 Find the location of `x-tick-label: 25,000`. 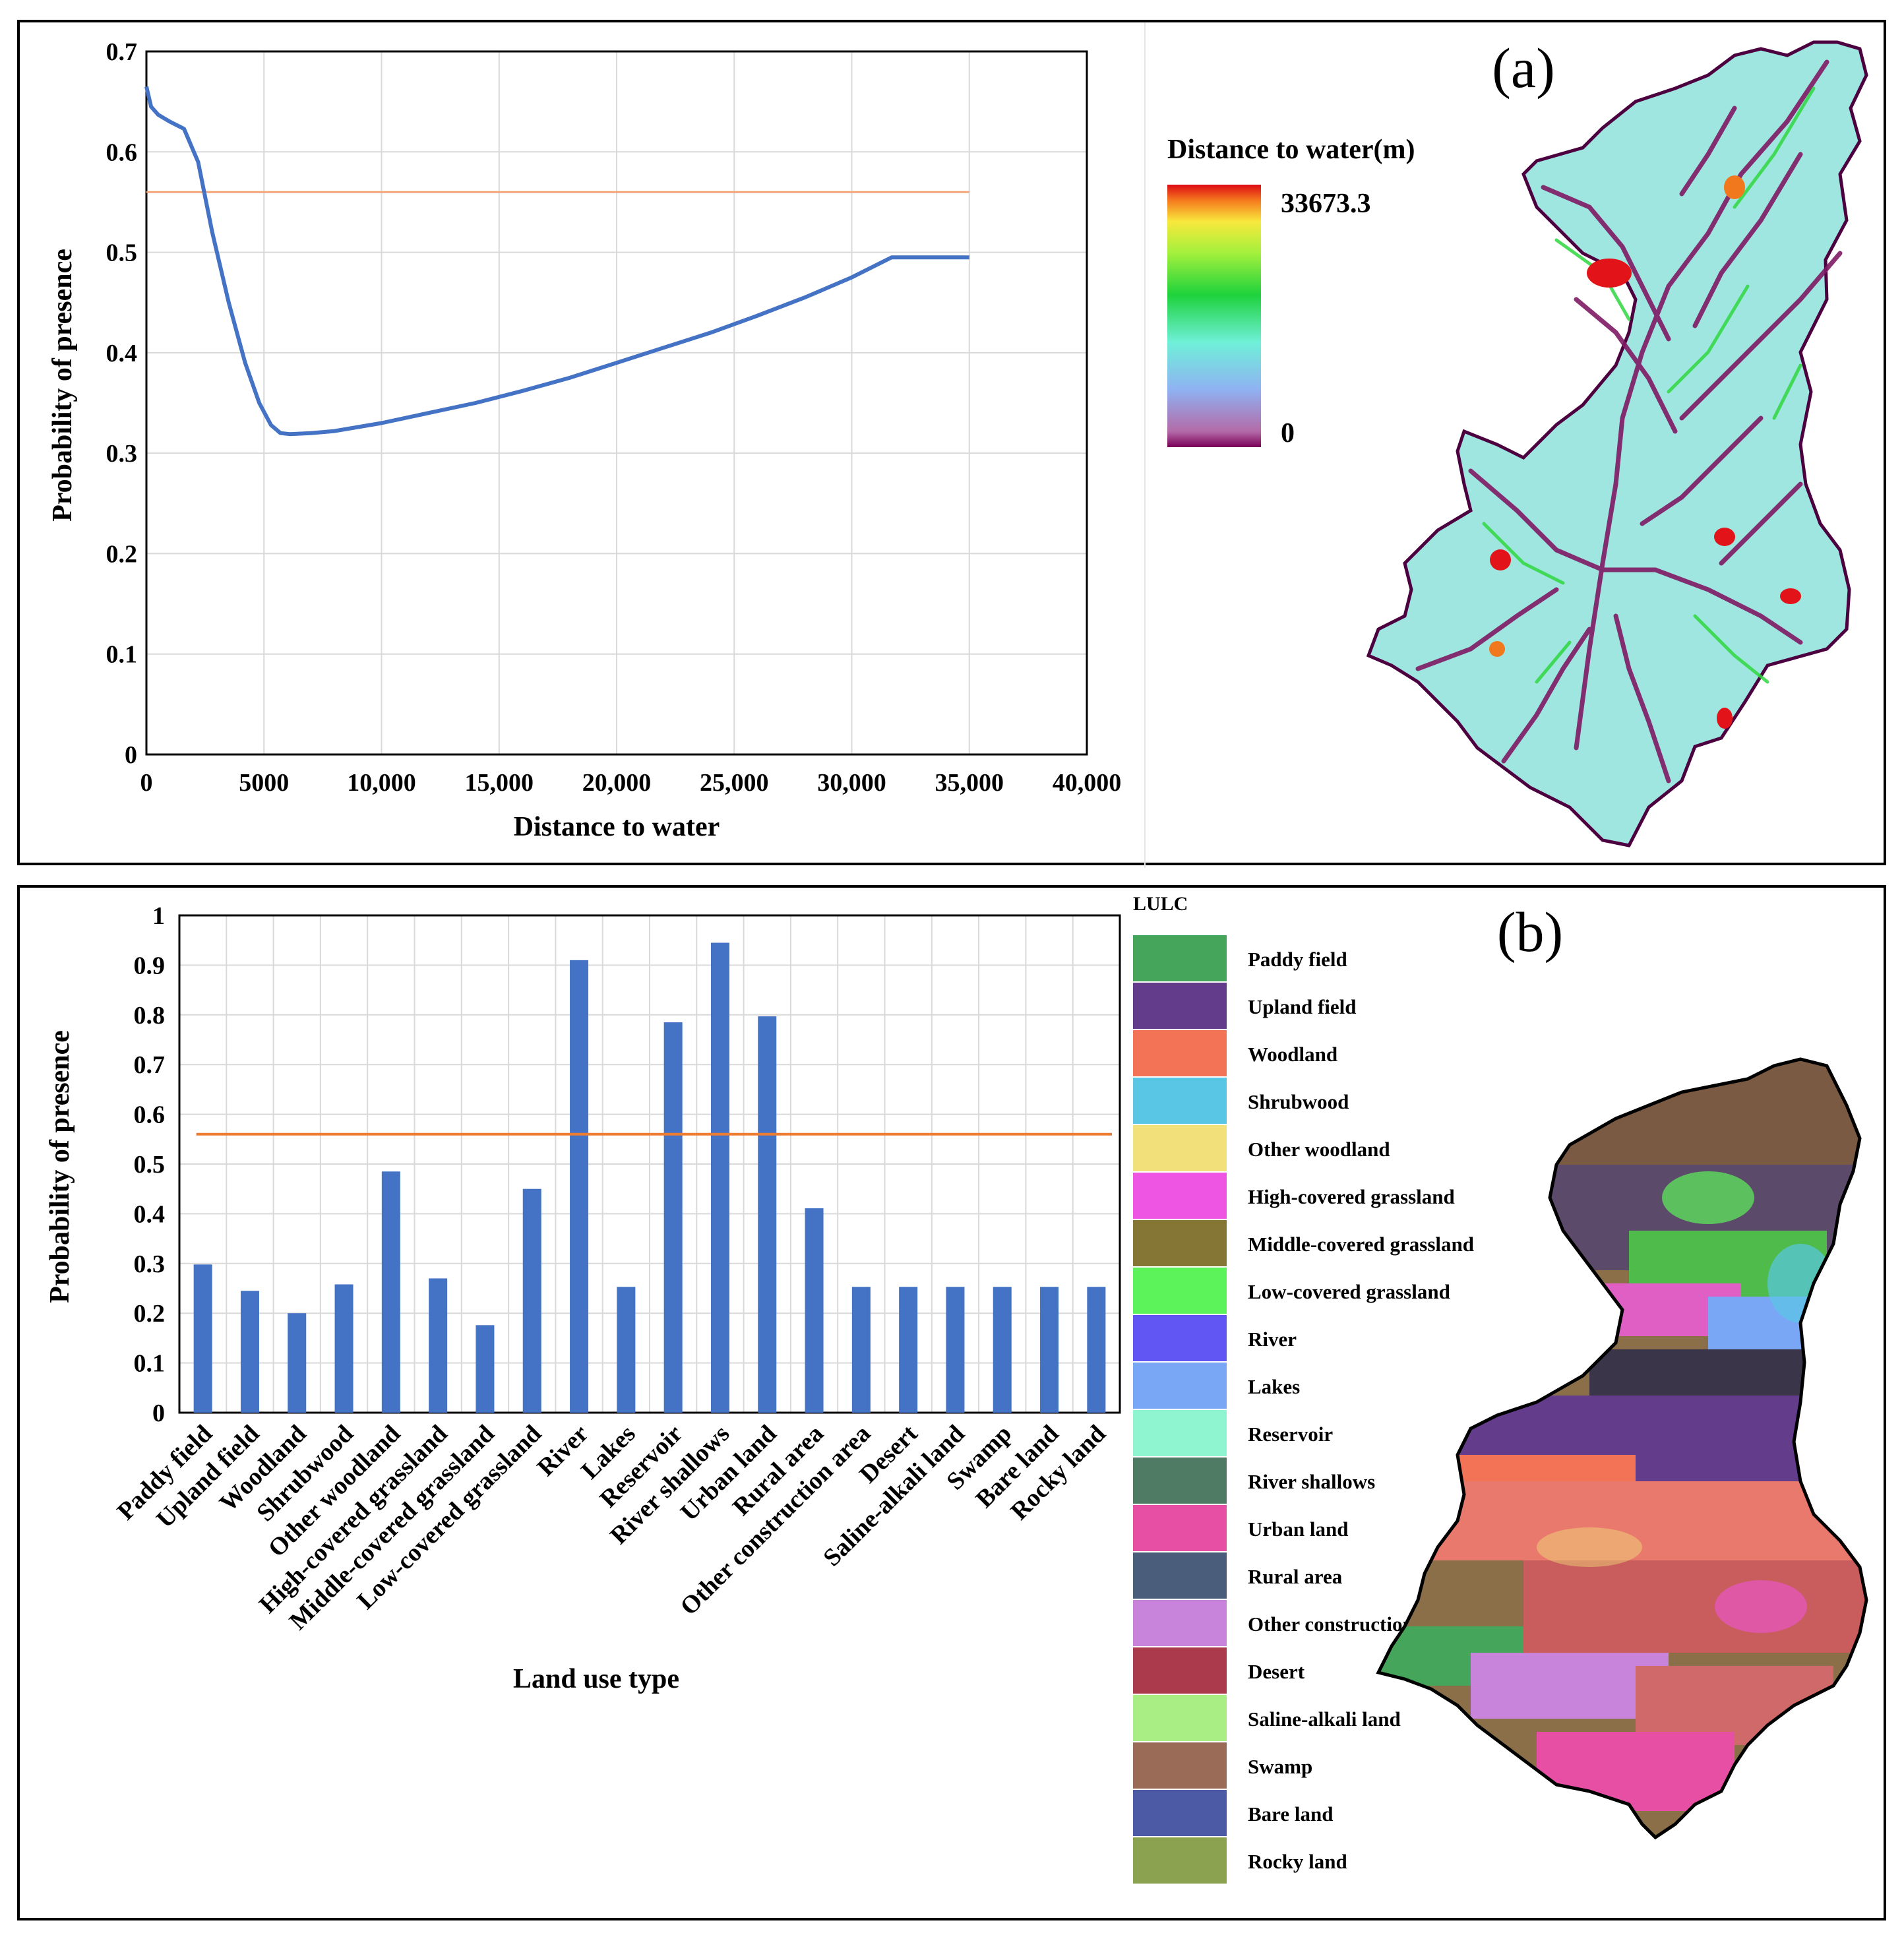

x-tick-label: 25,000 is located at coordinates (734, 783).